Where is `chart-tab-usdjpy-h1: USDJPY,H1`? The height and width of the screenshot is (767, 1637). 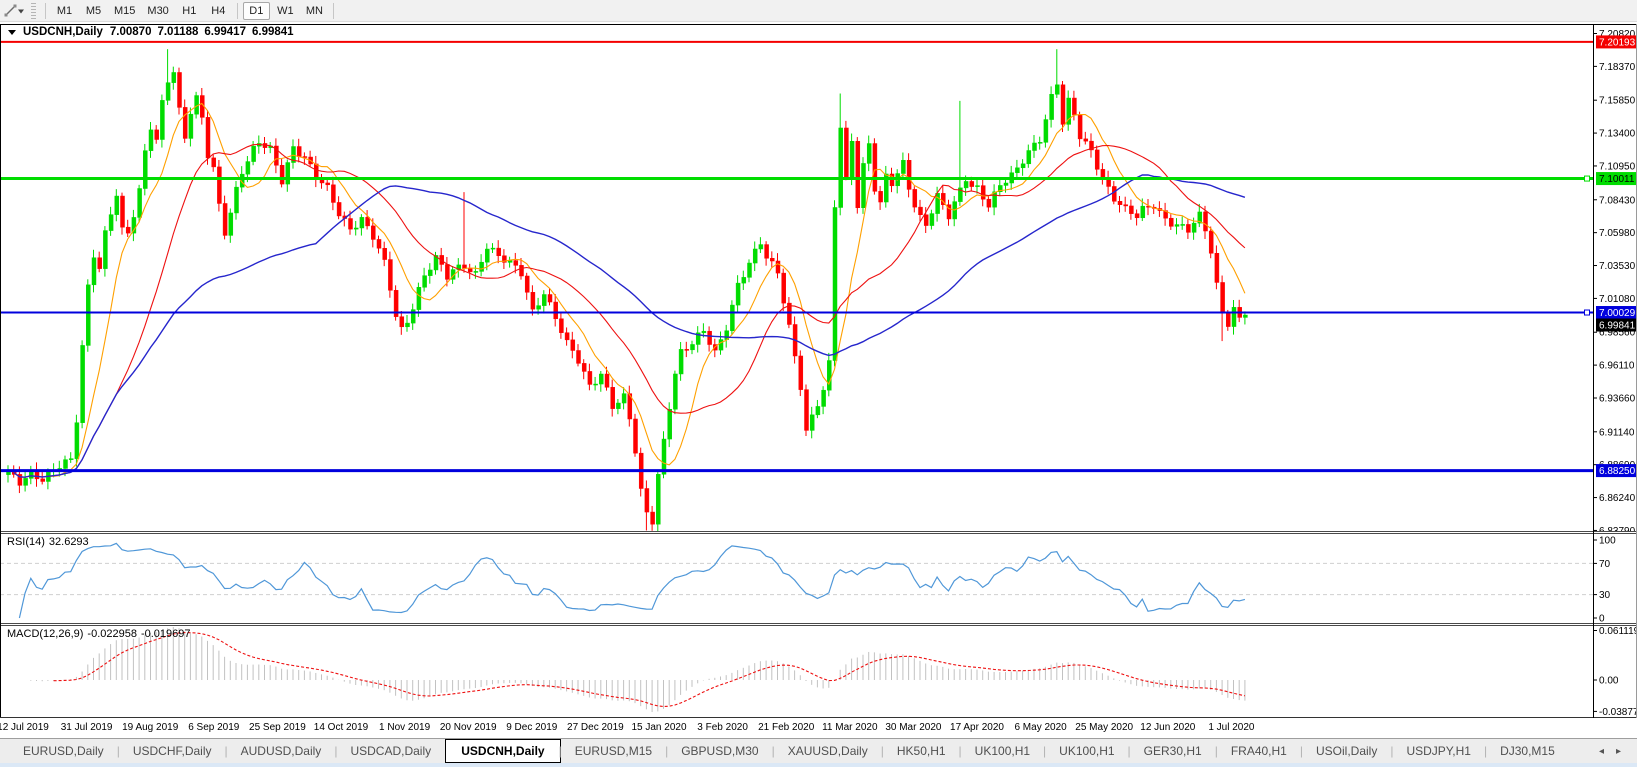 chart-tab-usdjpy-h1: USDJPY,H1 is located at coordinates (1438, 751).